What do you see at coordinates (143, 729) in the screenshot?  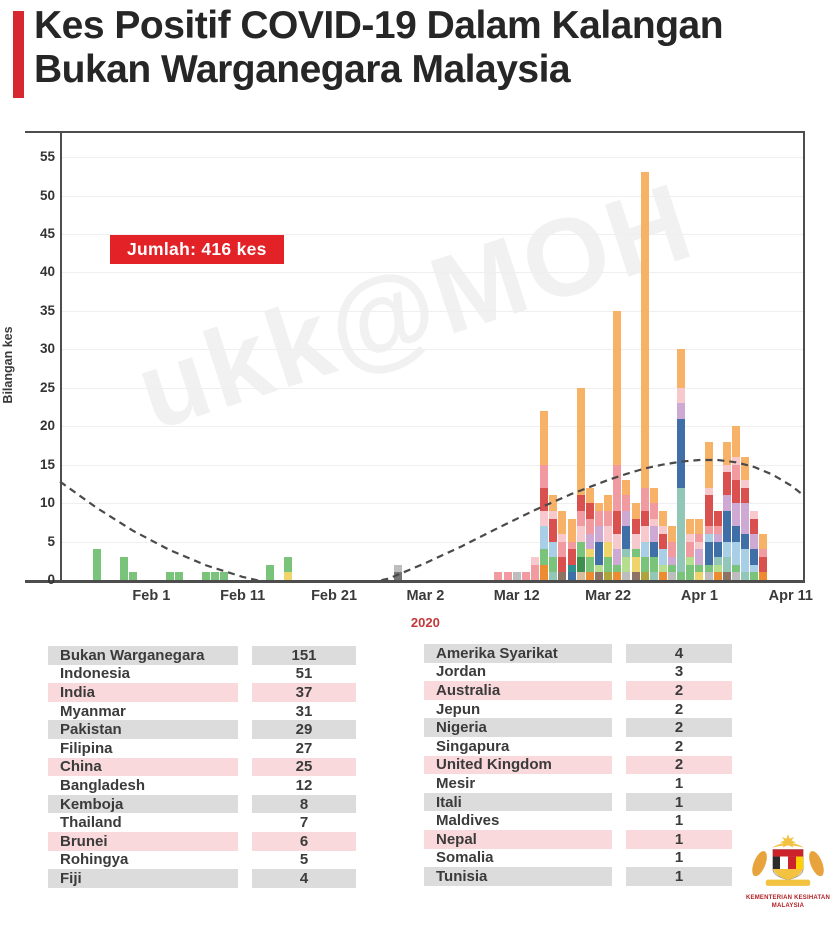 I see `country-cell: Pakistan` at bounding box center [143, 729].